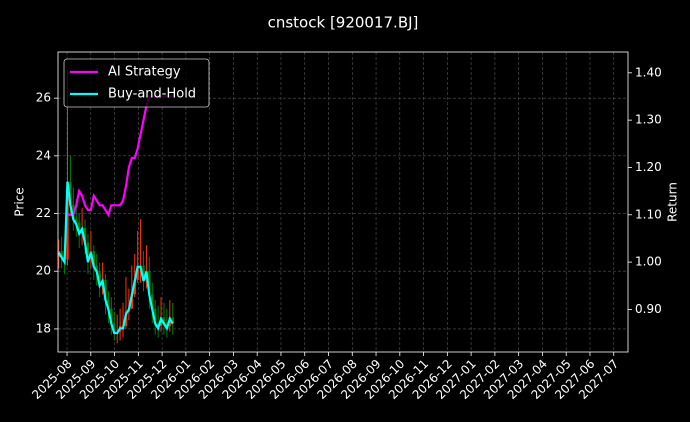  What do you see at coordinates (648, 167) in the screenshot?
I see `y2-tick-label: 1.20` at bounding box center [648, 167].